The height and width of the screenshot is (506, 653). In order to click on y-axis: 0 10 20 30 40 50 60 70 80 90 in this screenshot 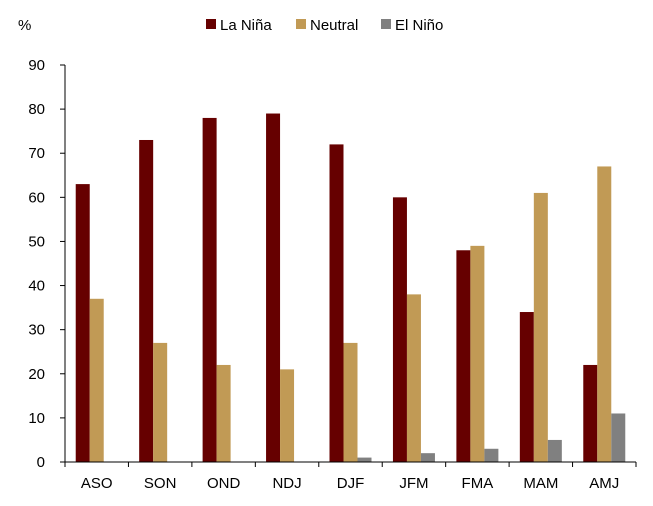, I will do `click(46, 264)`.